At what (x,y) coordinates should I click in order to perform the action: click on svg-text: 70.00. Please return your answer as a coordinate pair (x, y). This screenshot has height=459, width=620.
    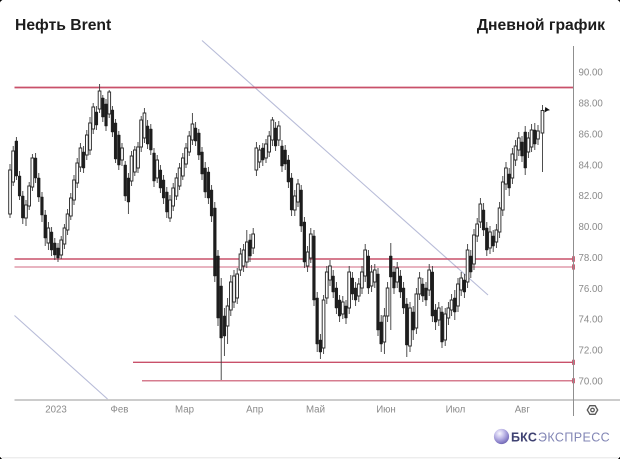
    Looking at the image, I should click on (591, 382).